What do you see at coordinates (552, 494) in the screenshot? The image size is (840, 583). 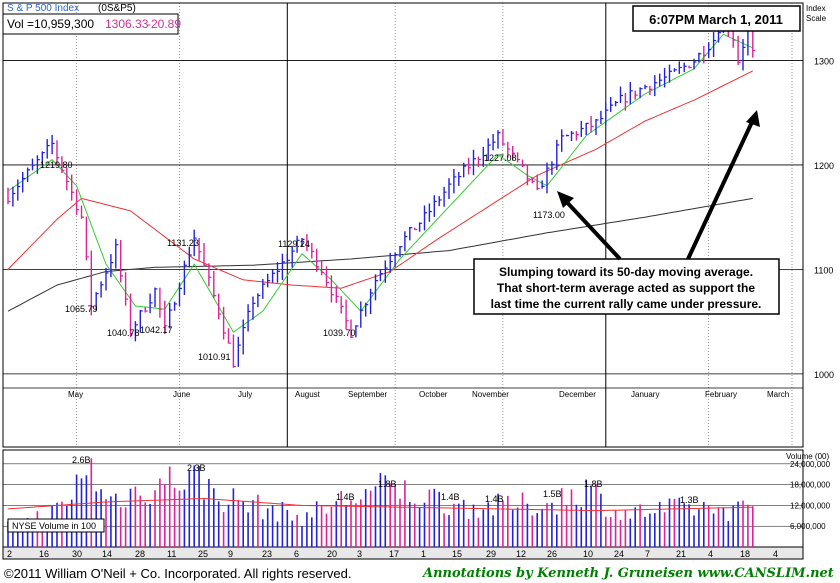 I see `volume-annotation: 1.5B` at bounding box center [552, 494].